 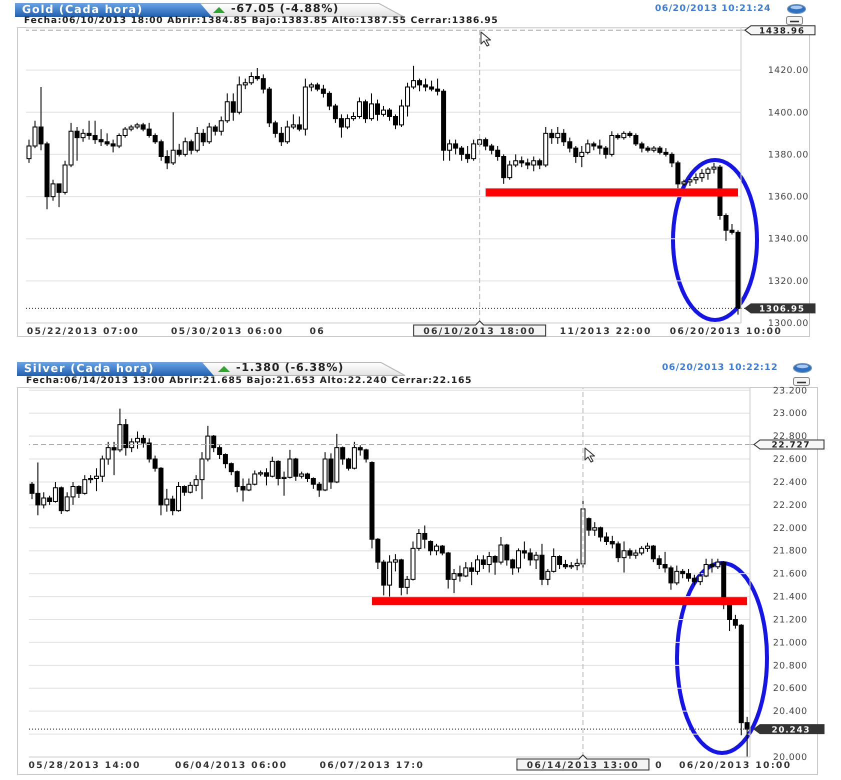 What do you see at coordinates (285, 9) in the screenshot?
I see `chart-subtitle: -67.05 (-4.88%)` at bounding box center [285, 9].